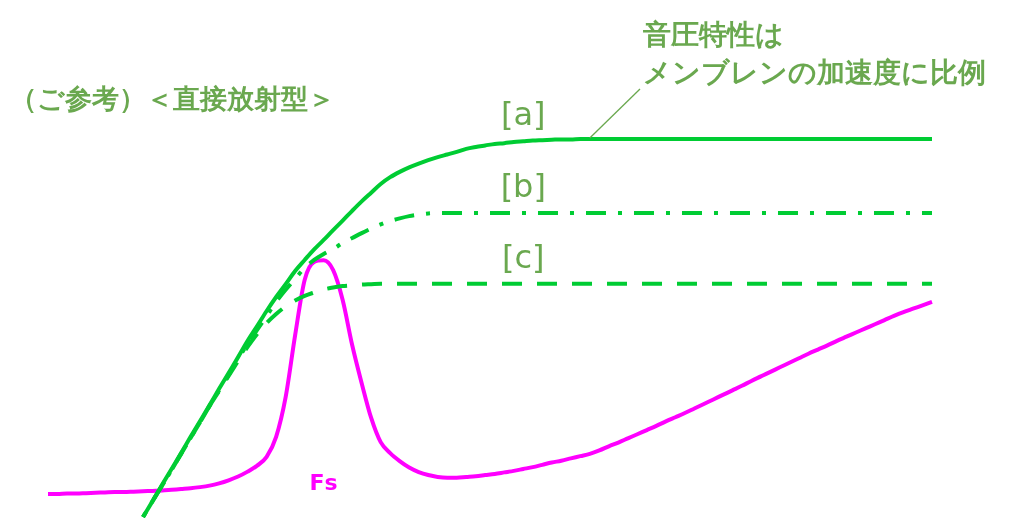  What do you see at coordinates (523, 114) in the screenshot?
I see `series-label: [a]` at bounding box center [523, 114].